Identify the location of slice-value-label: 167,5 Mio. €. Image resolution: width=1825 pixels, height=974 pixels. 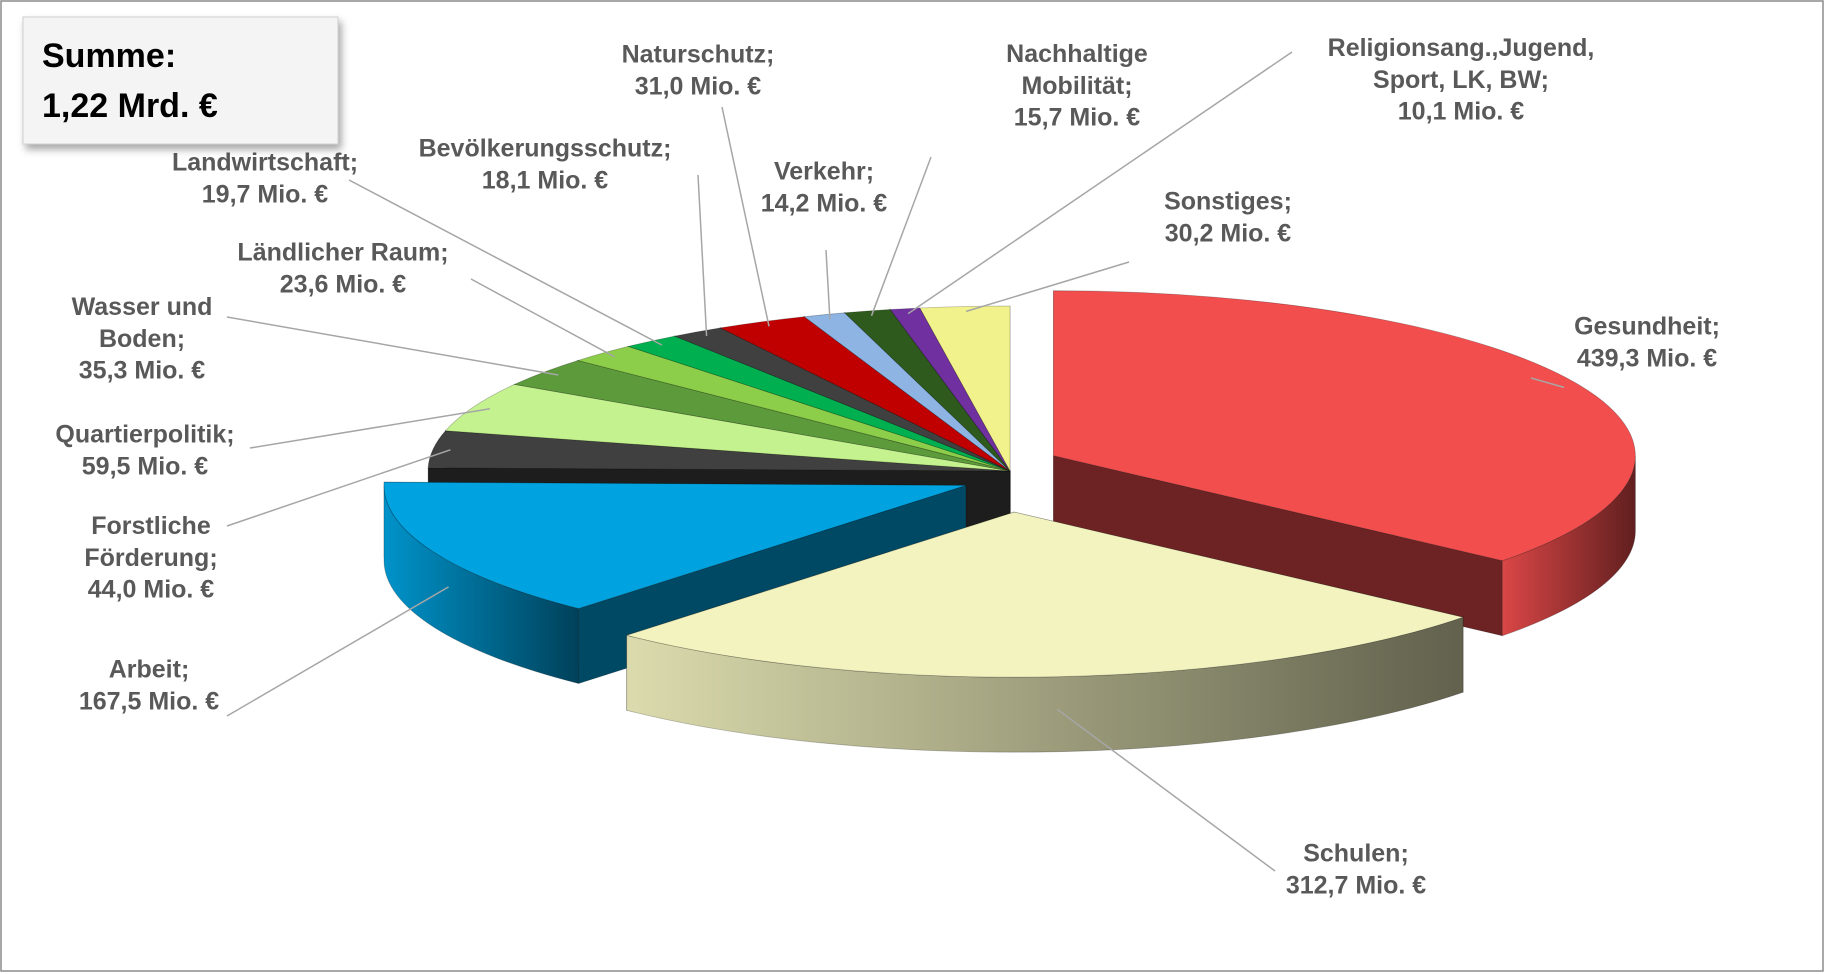
(149, 702).